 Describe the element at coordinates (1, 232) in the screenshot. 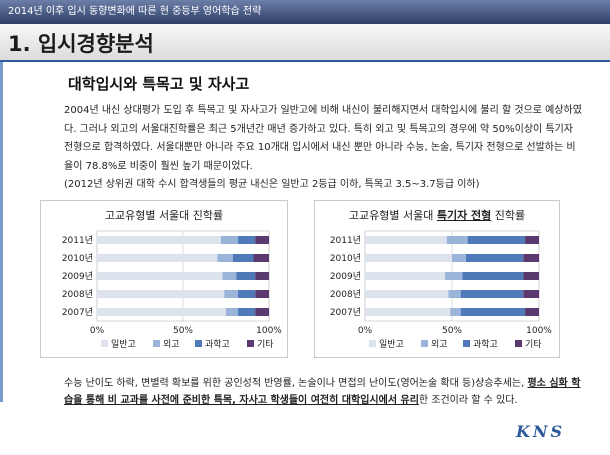

I see `left-accent-rule` at that location.